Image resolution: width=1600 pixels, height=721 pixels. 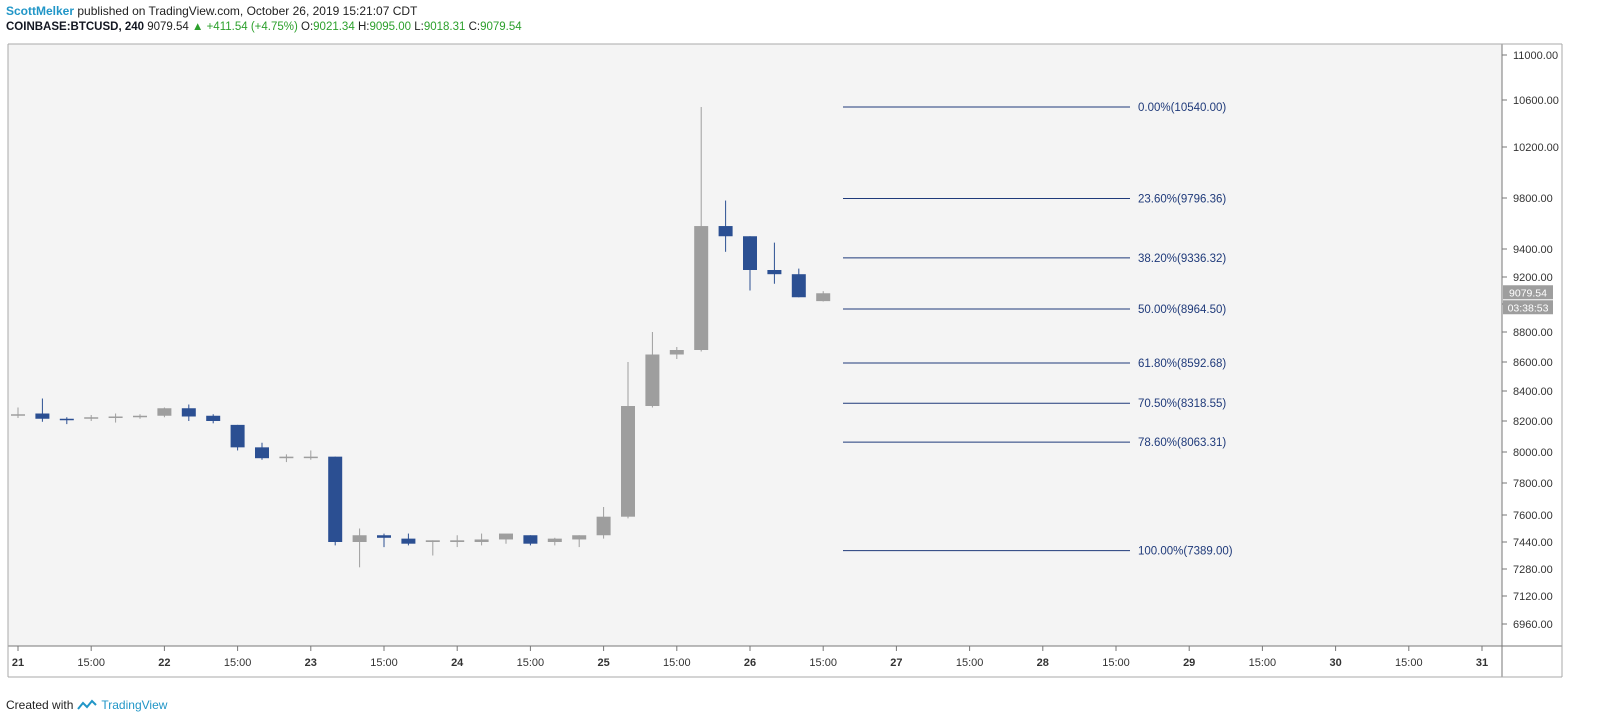 I want to click on time-tick-label: 25, so click(x=603, y=663).